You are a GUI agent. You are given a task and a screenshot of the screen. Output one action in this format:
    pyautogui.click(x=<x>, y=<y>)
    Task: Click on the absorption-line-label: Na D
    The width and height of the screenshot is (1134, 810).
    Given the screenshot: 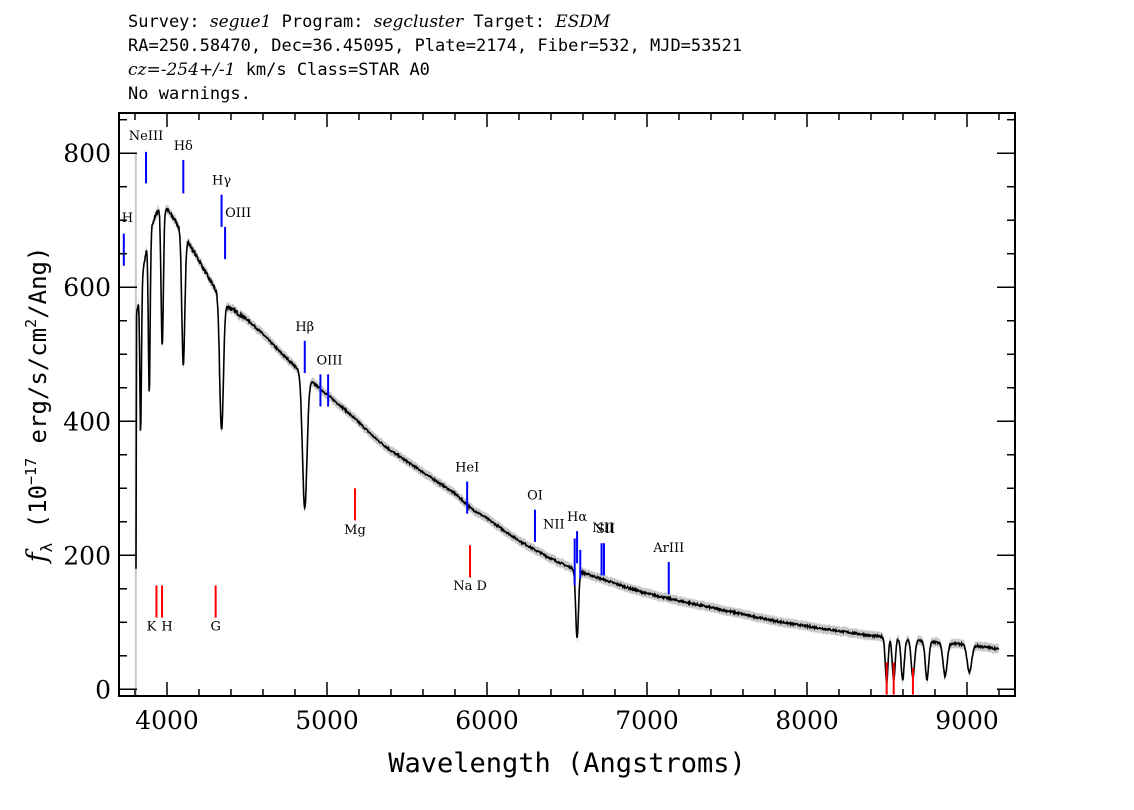 What is the action you would take?
    pyautogui.click(x=470, y=586)
    